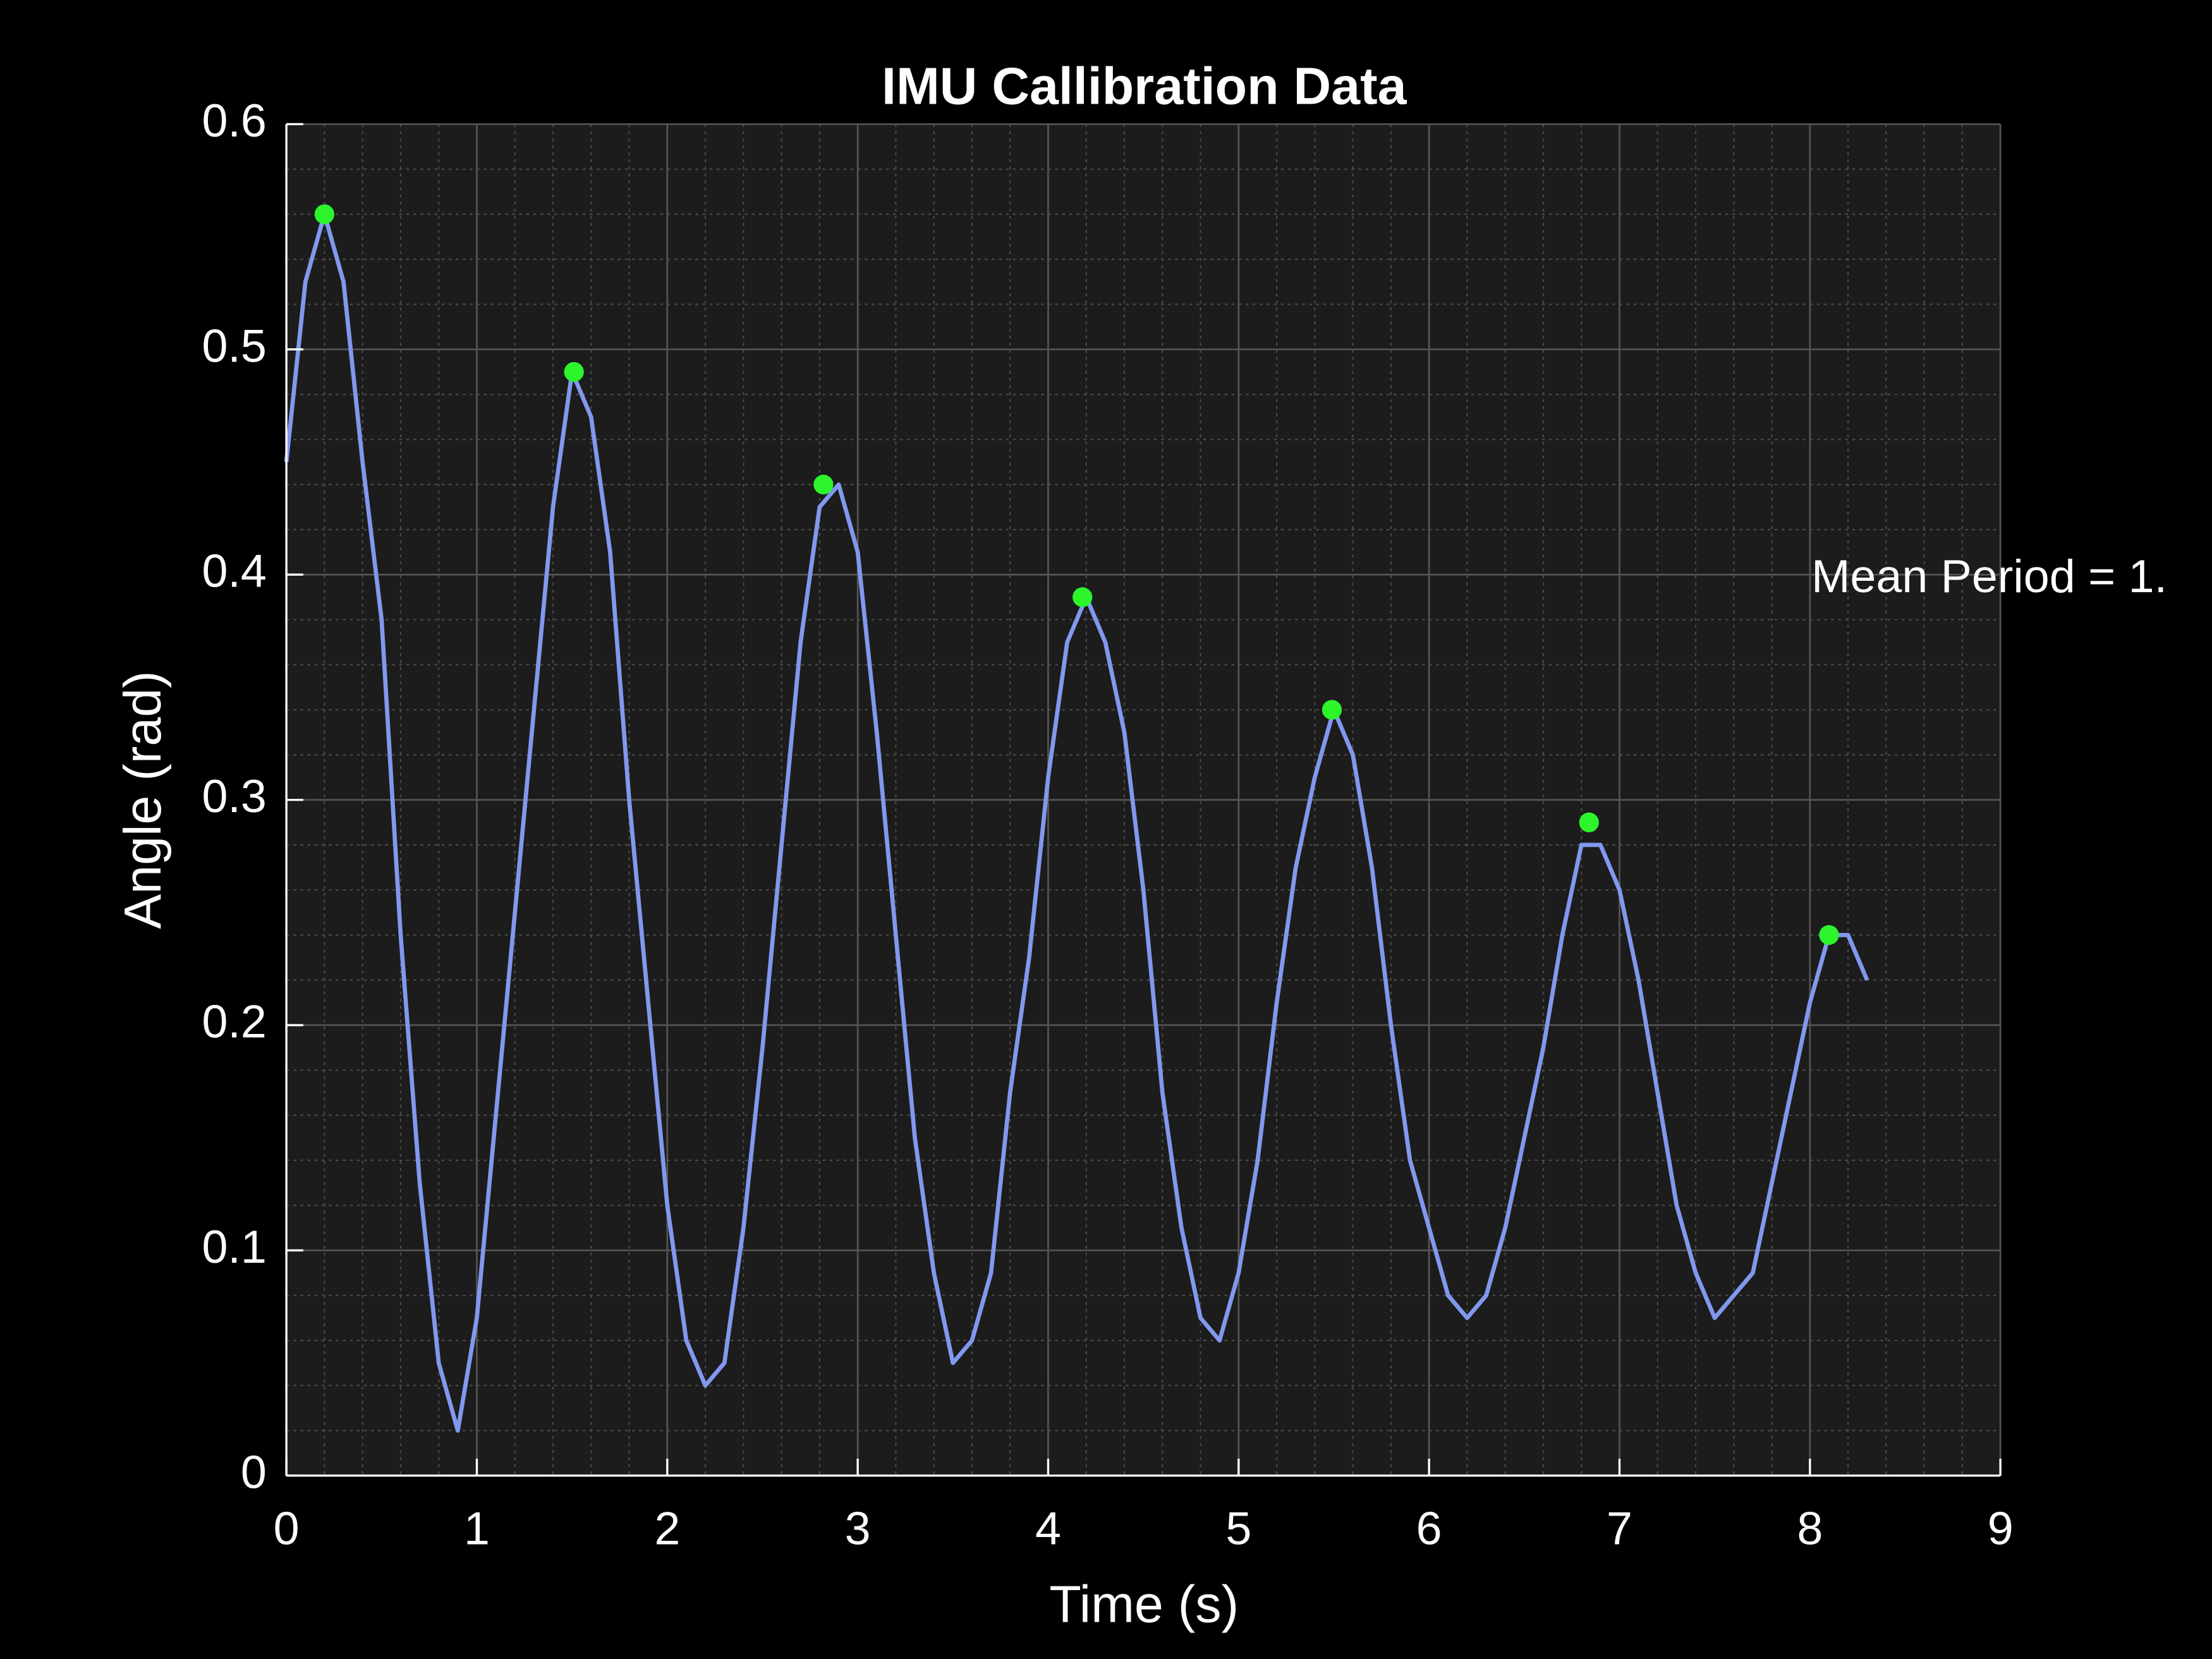  What do you see at coordinates (1989, 576) in the screenshot?
I see `annotation: Mean Period = 1.` at bounding box center [1989, 576].